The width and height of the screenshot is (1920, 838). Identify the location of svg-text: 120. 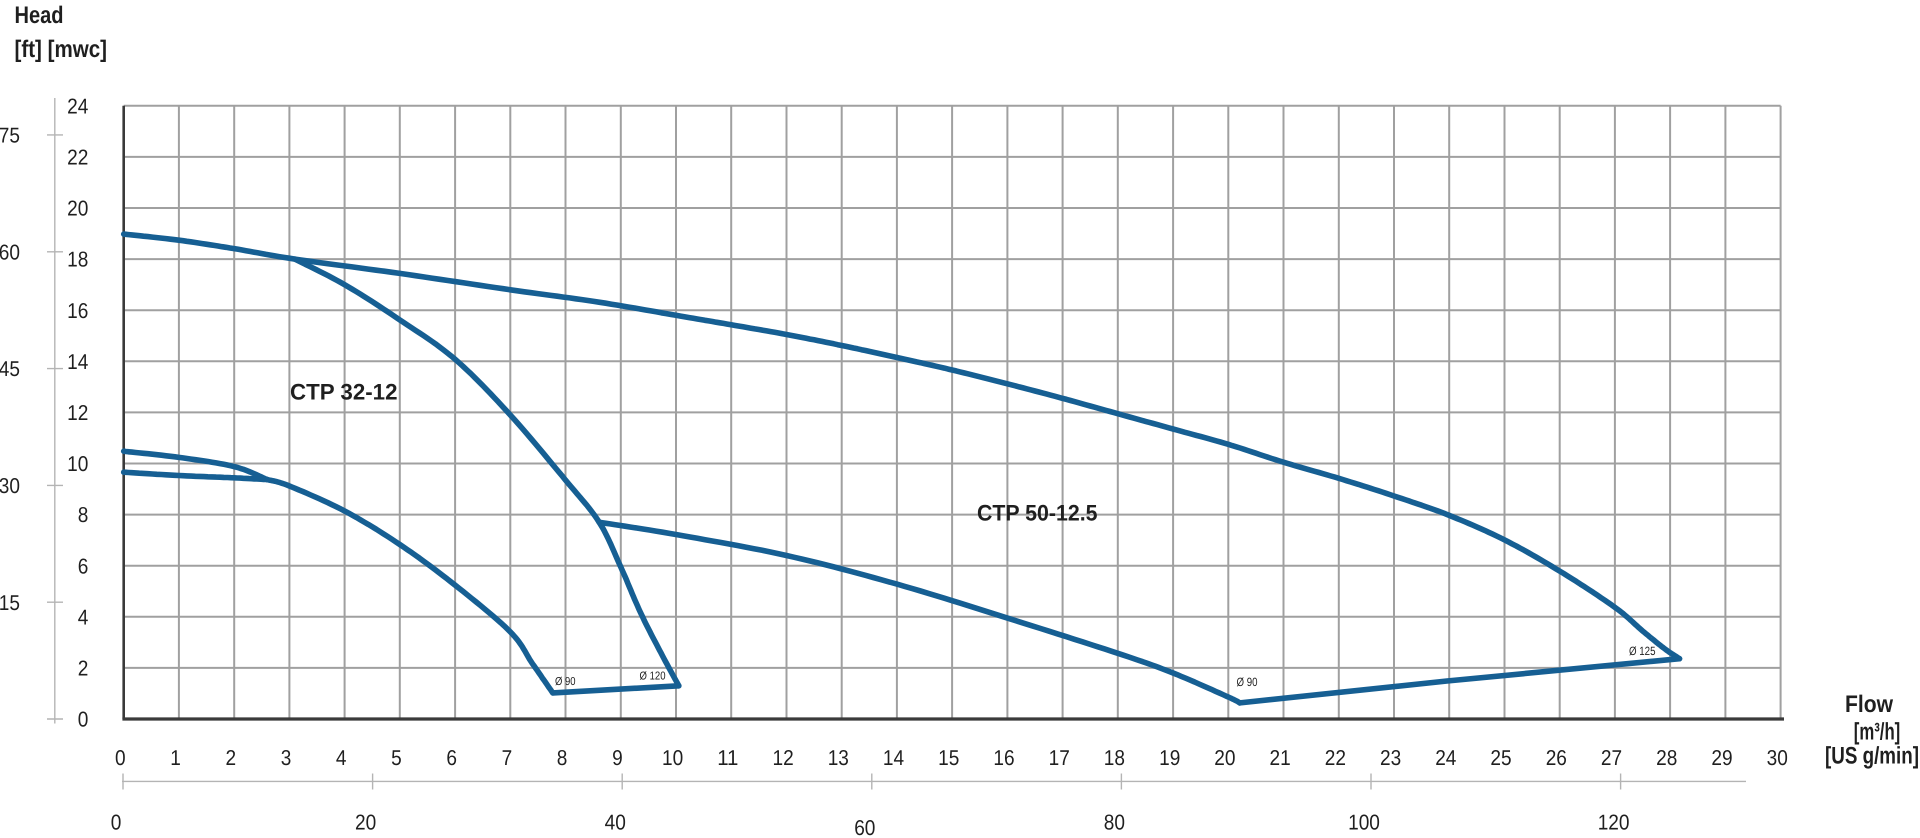
(1614, 823).